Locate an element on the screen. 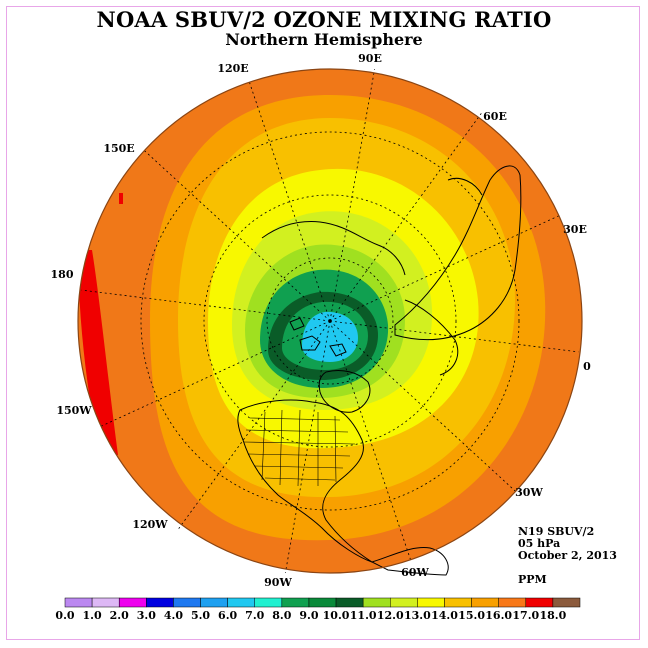 This screenshot has height=648, width=648. colorbar-tick-label: 5.0 is located at coordinates (200, 615).